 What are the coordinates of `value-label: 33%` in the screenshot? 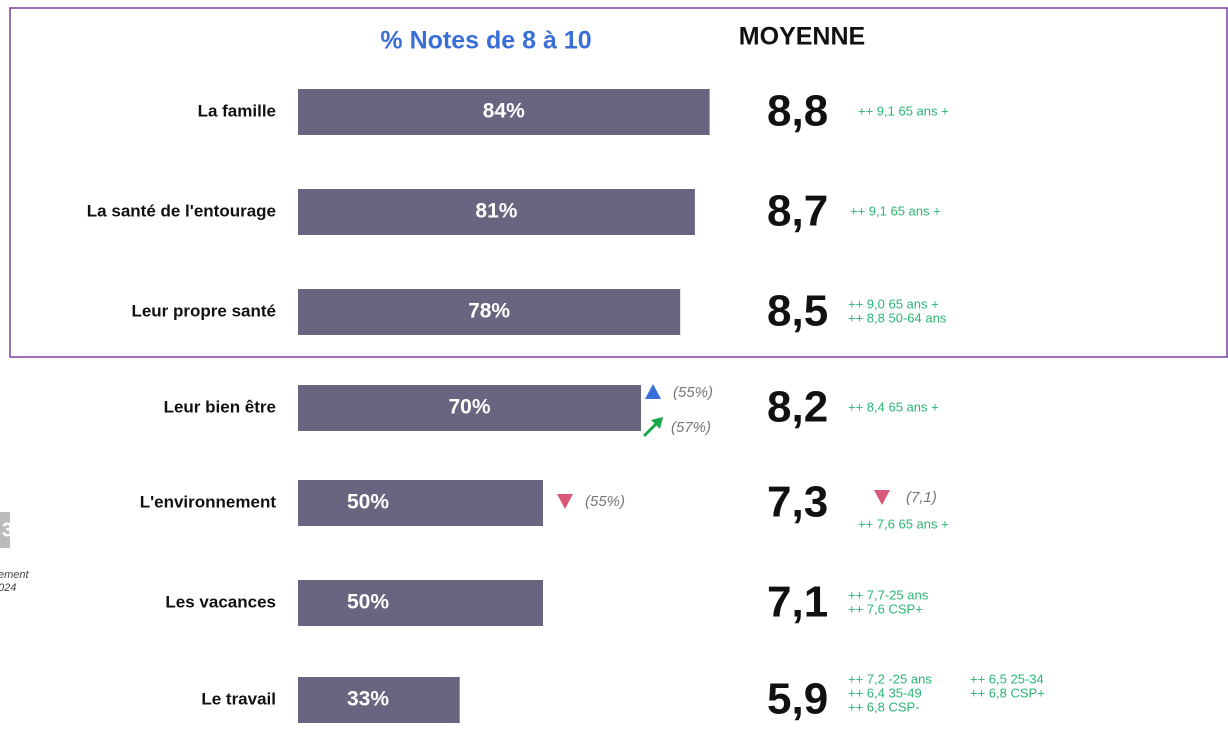 It's located at (368, 699).